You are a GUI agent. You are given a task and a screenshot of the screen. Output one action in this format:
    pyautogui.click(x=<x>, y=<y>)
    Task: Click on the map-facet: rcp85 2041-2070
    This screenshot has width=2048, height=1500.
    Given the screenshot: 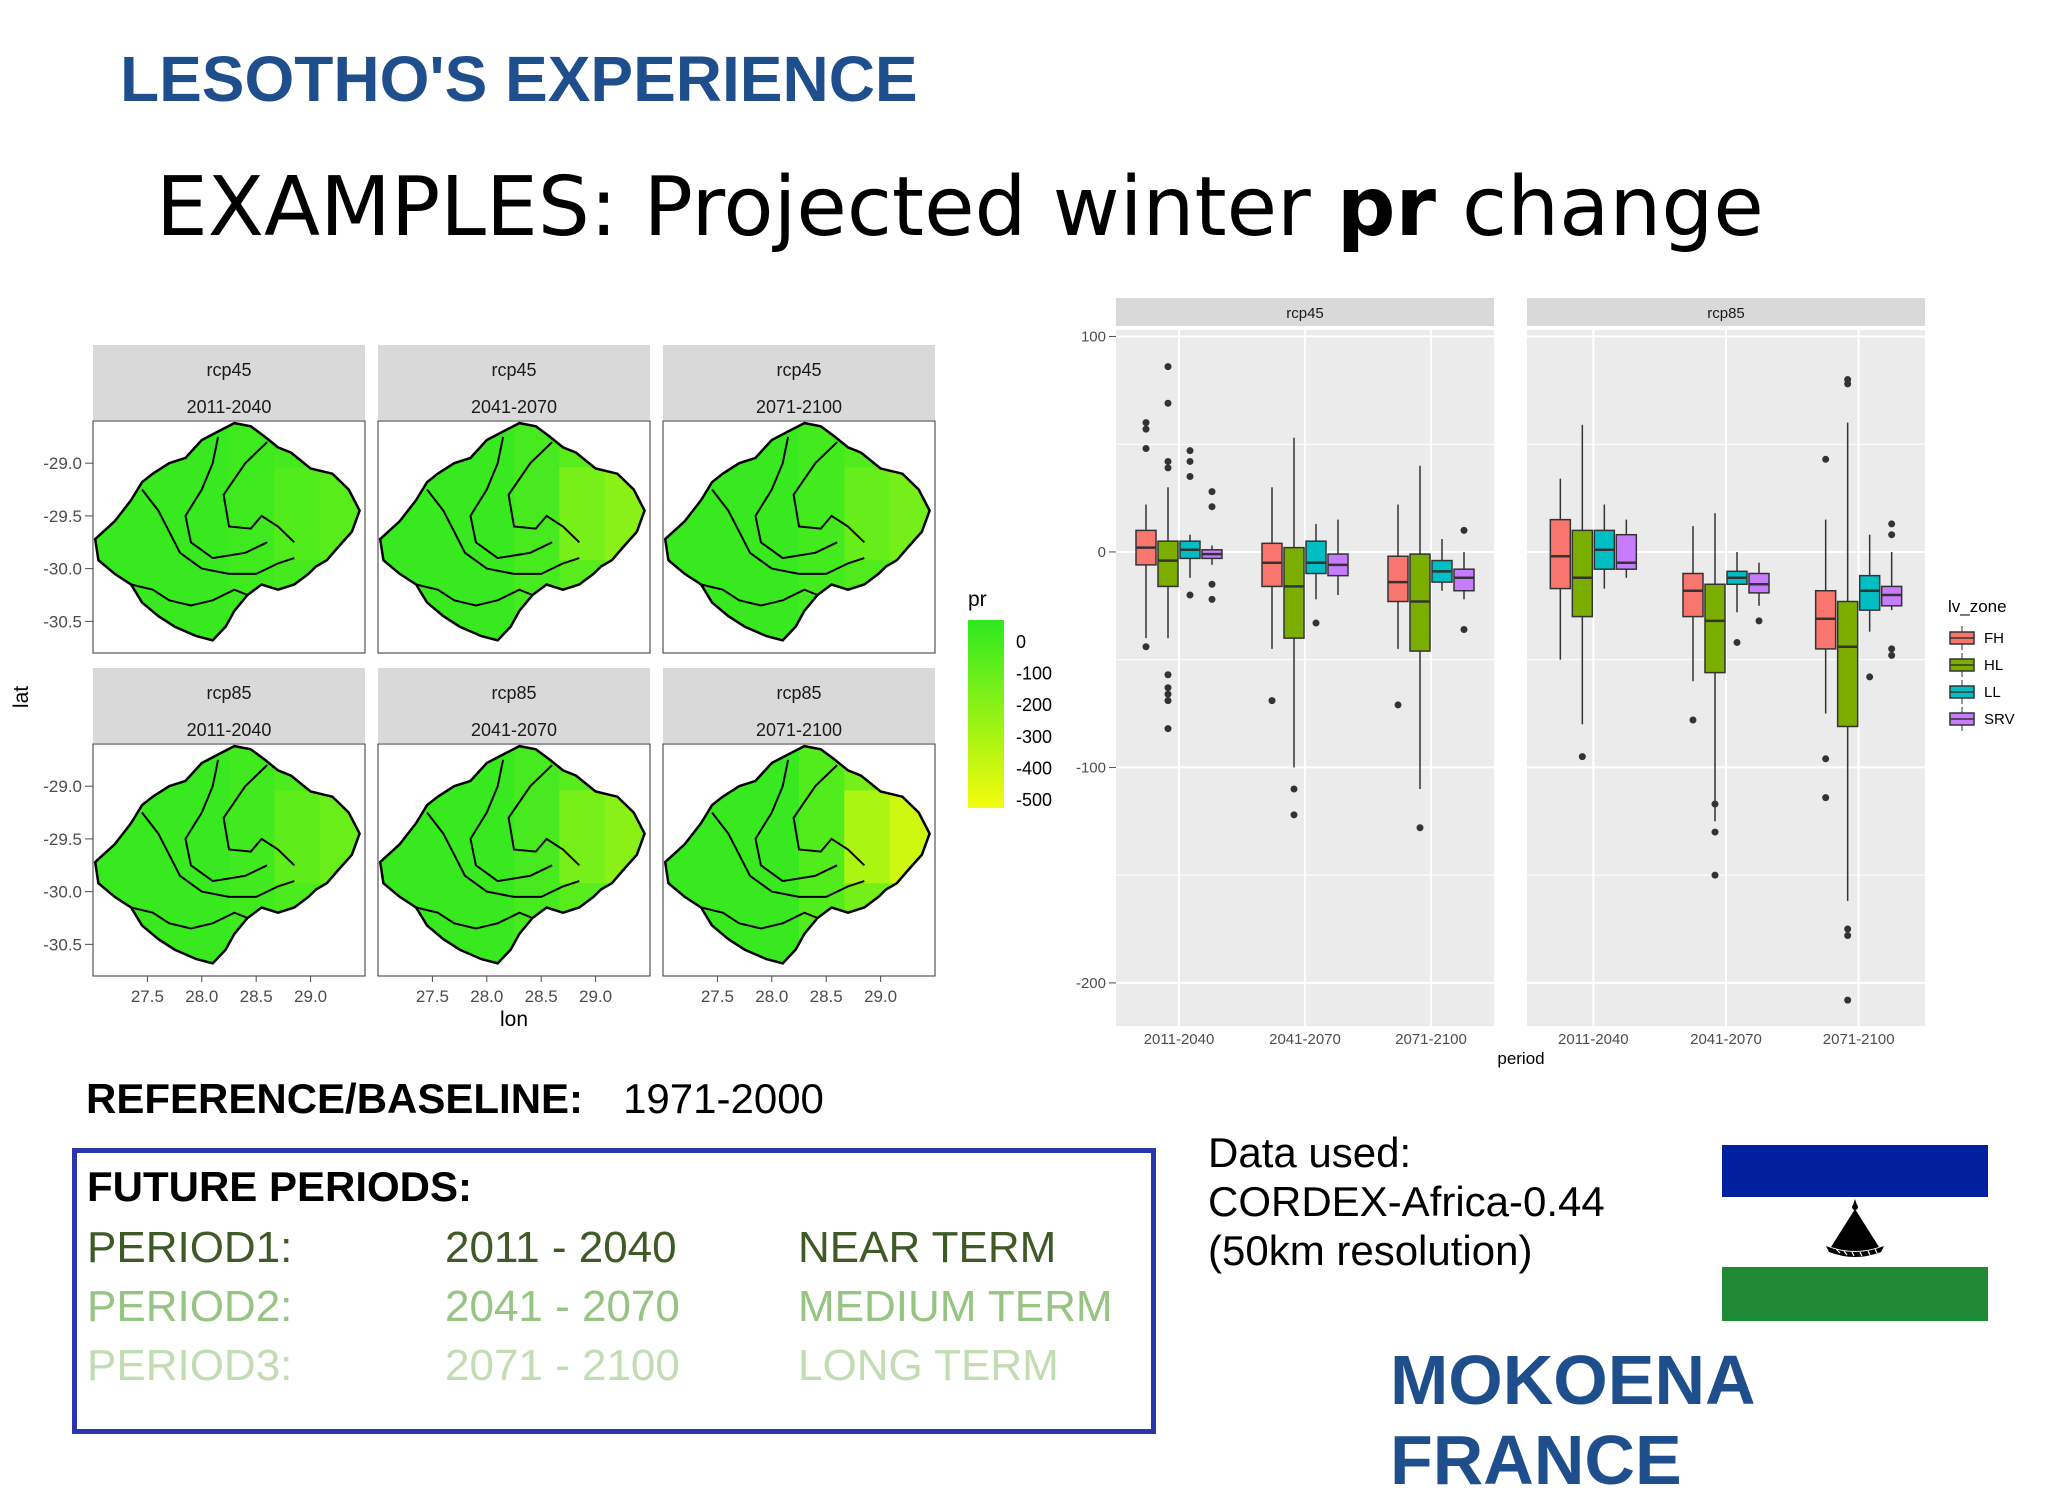 What is the action you would take?
    pyautogui.click(x=514, y=822)
    